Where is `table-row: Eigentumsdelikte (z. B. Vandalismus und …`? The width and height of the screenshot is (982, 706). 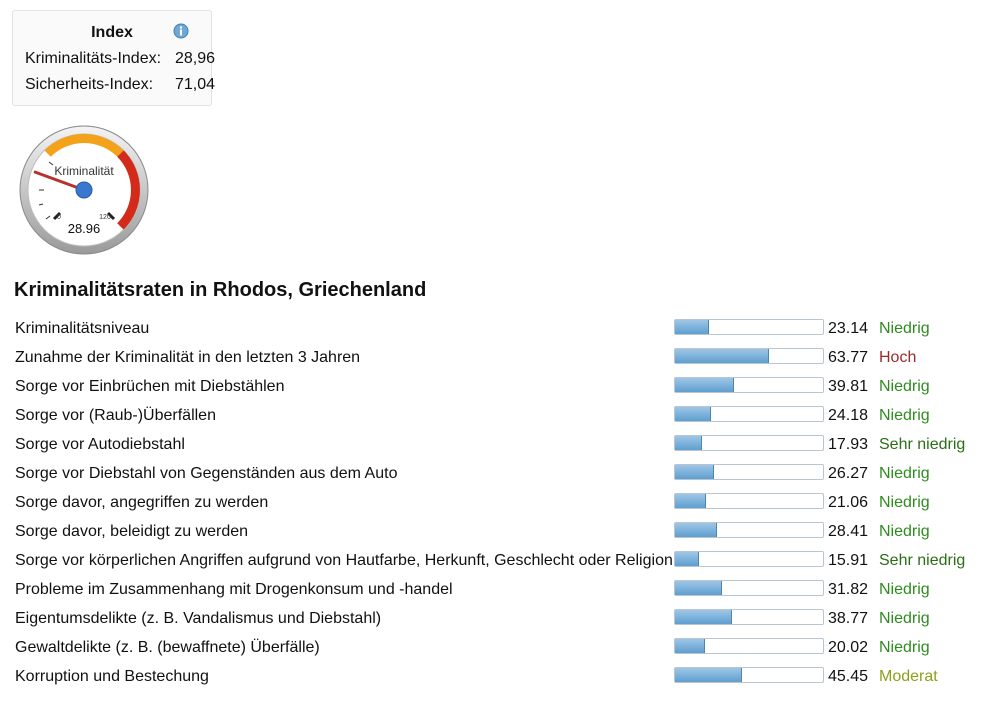
table-row: Eigentumsdelikte (z. B. Vandalismus und … is located at coordinates (491, 619).